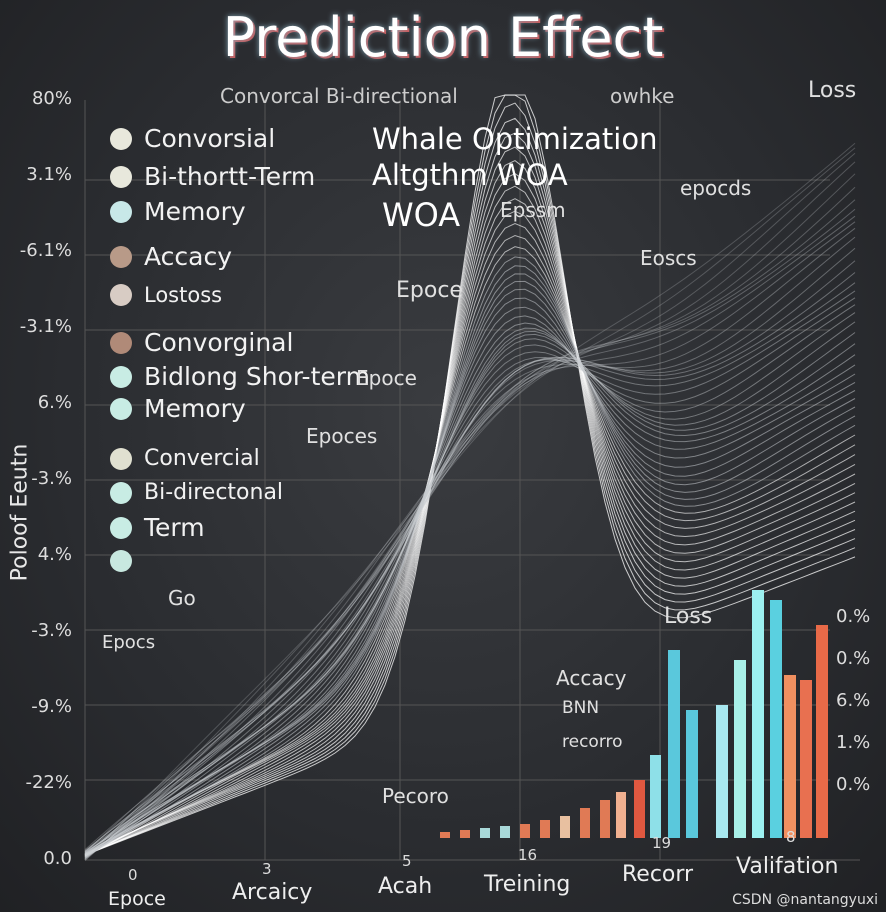 Image resolution: width=886 pixels, height=912 pixels. Describe the element at coordinates (591, 678) in the screenshot. I see `annotation: Accacy` at that location.